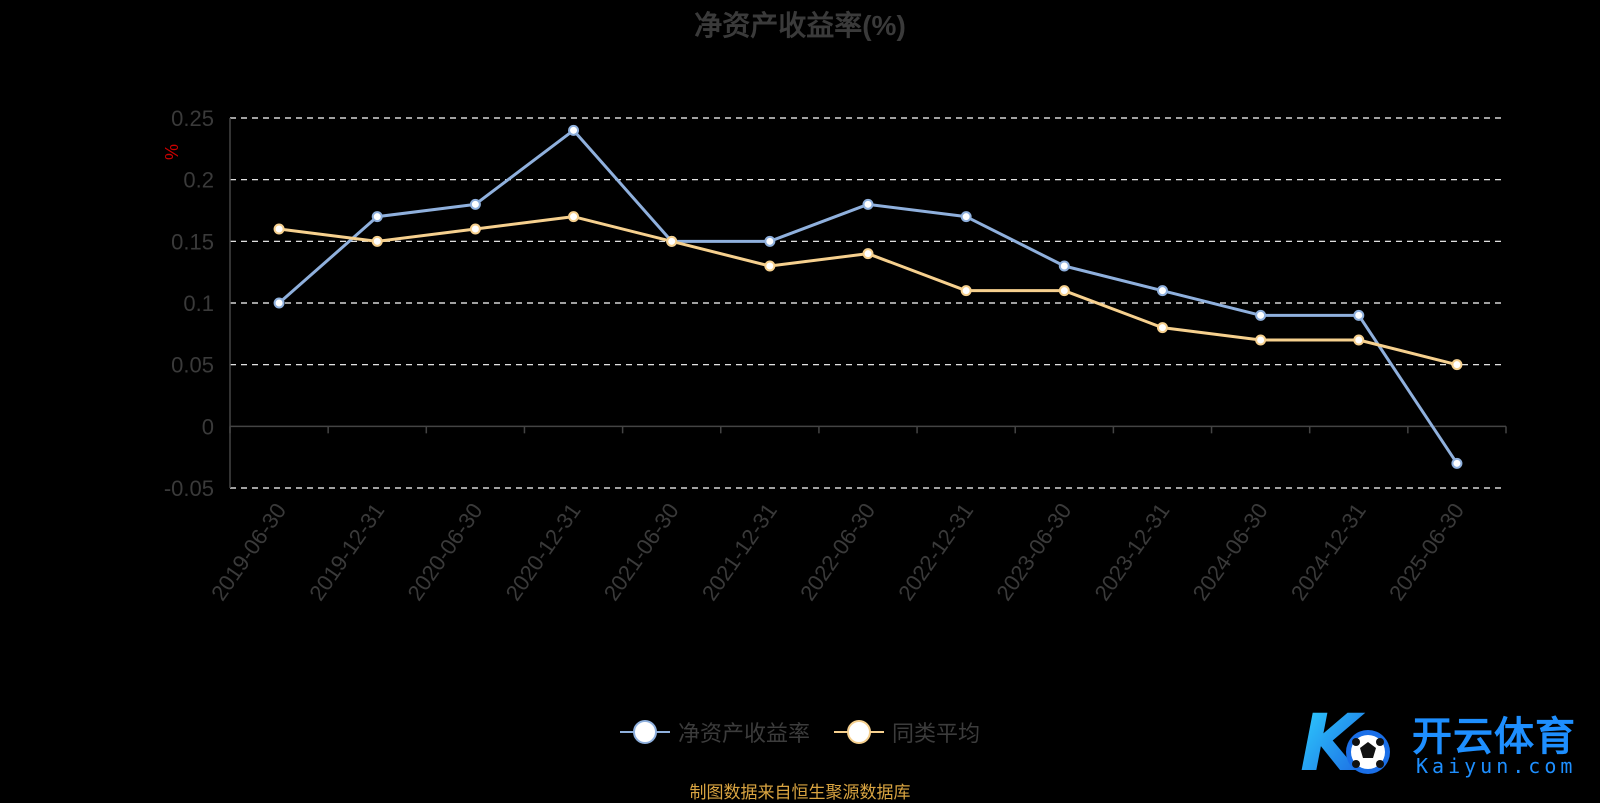 This screenshot has width=1600, height=803. Describe the element at coordinates (936, 733) in the screenshot. I see `legend-label: 同类平均` at that location.